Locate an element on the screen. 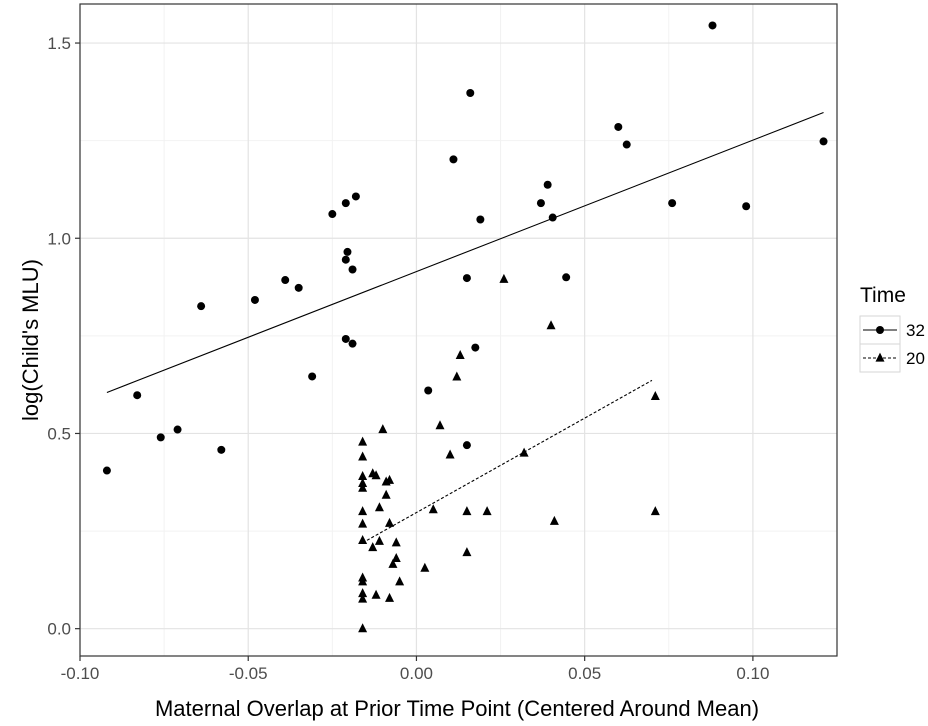  legend-key-32: 32 is located at coordinates (892, 330).